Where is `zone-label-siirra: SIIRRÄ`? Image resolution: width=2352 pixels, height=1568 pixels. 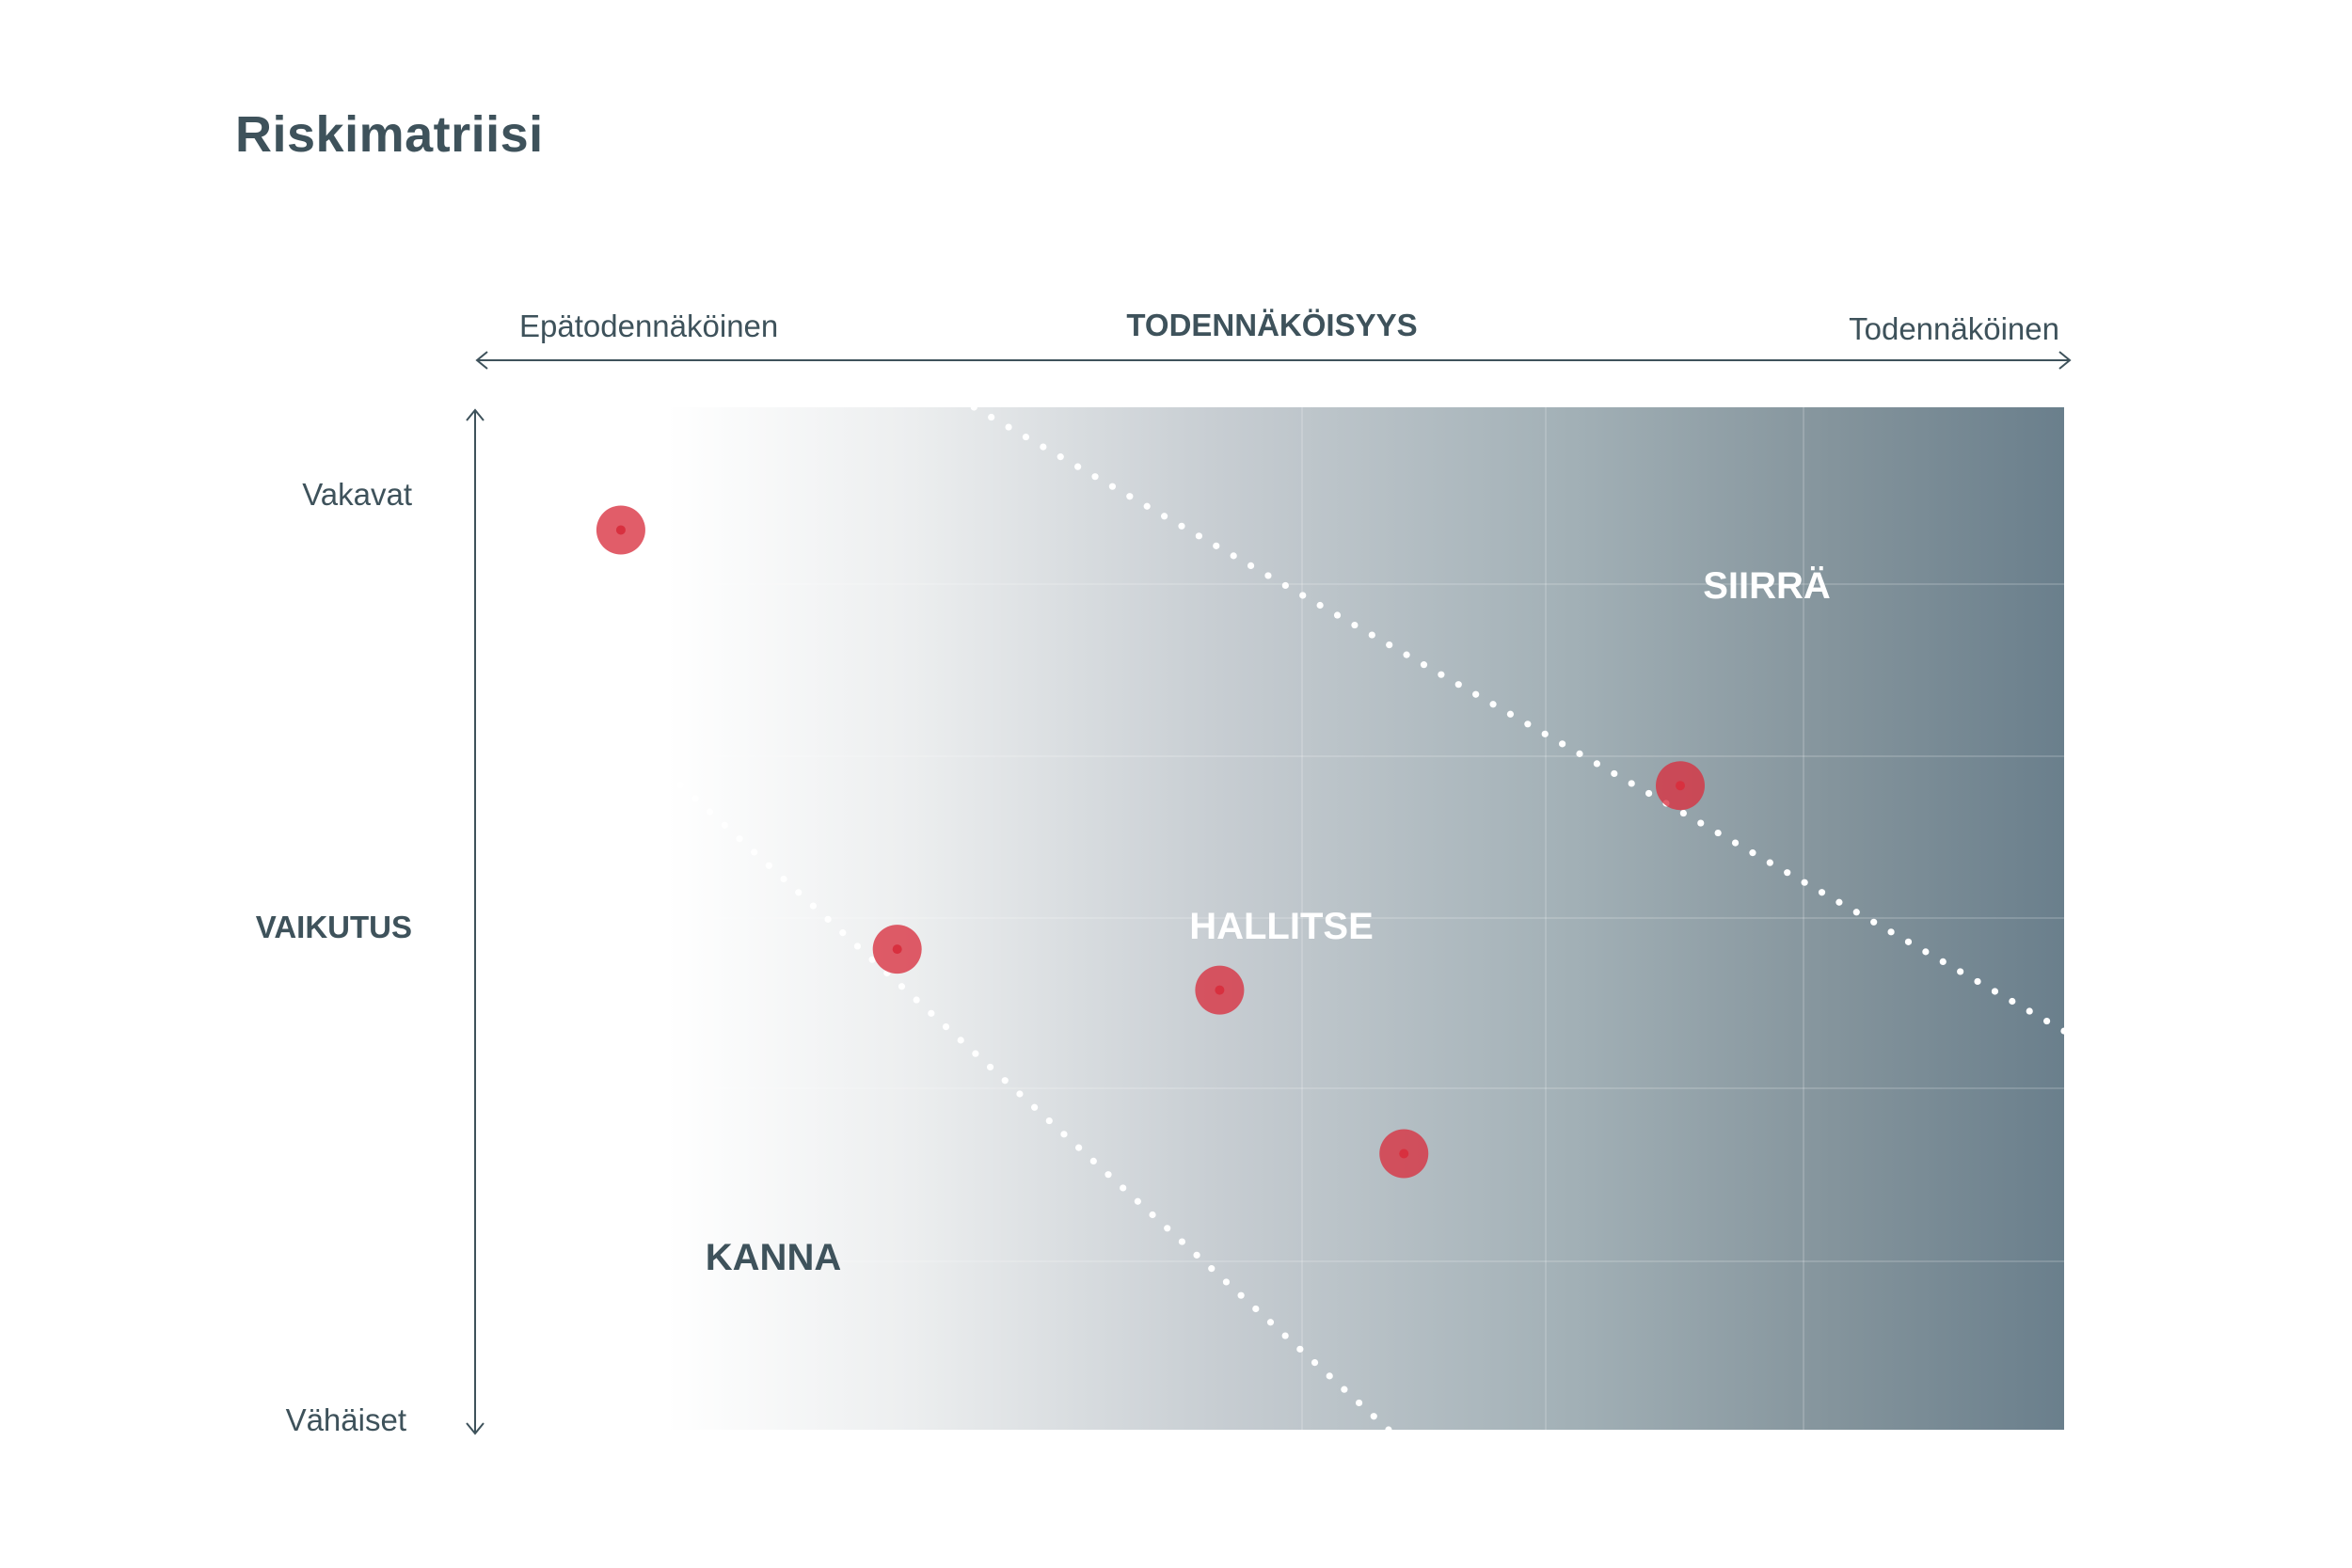 zone-label-siirra: SIIRRÄ is located at coordinates (1767, 586).